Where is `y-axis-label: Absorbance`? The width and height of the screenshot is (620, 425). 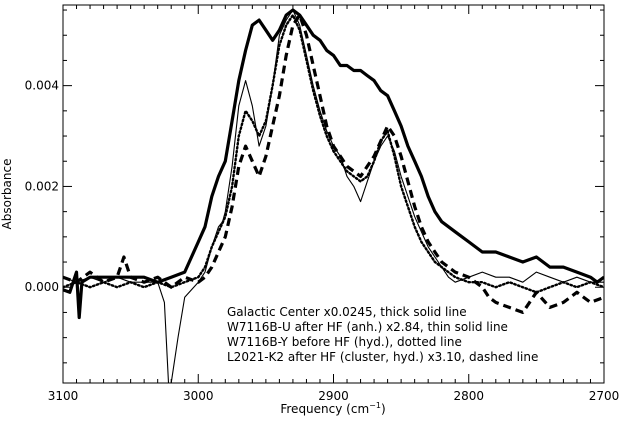
y-axis-label: Absorbance is located at coordinates (7, 194).